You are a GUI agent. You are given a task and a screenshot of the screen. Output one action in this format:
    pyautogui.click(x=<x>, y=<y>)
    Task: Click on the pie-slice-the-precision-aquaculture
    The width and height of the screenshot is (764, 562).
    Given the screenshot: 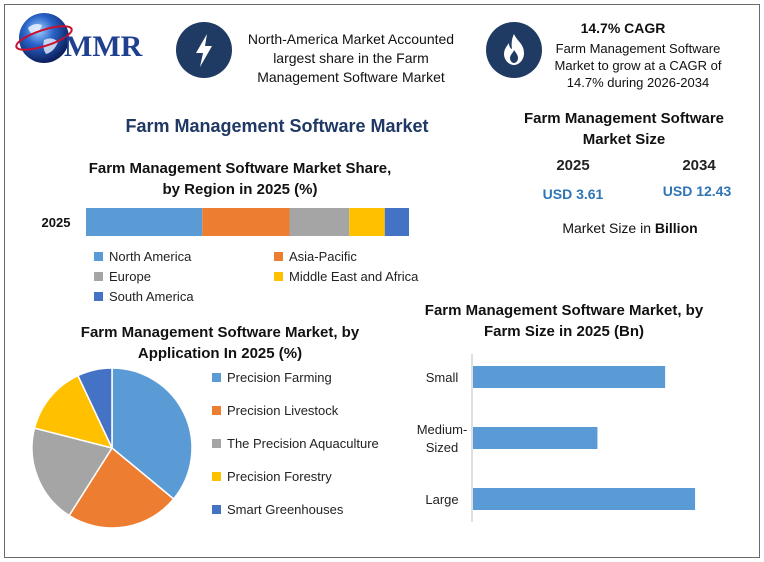 What is the action you would take?
    pyautogui.click(x=72, y=472)
    